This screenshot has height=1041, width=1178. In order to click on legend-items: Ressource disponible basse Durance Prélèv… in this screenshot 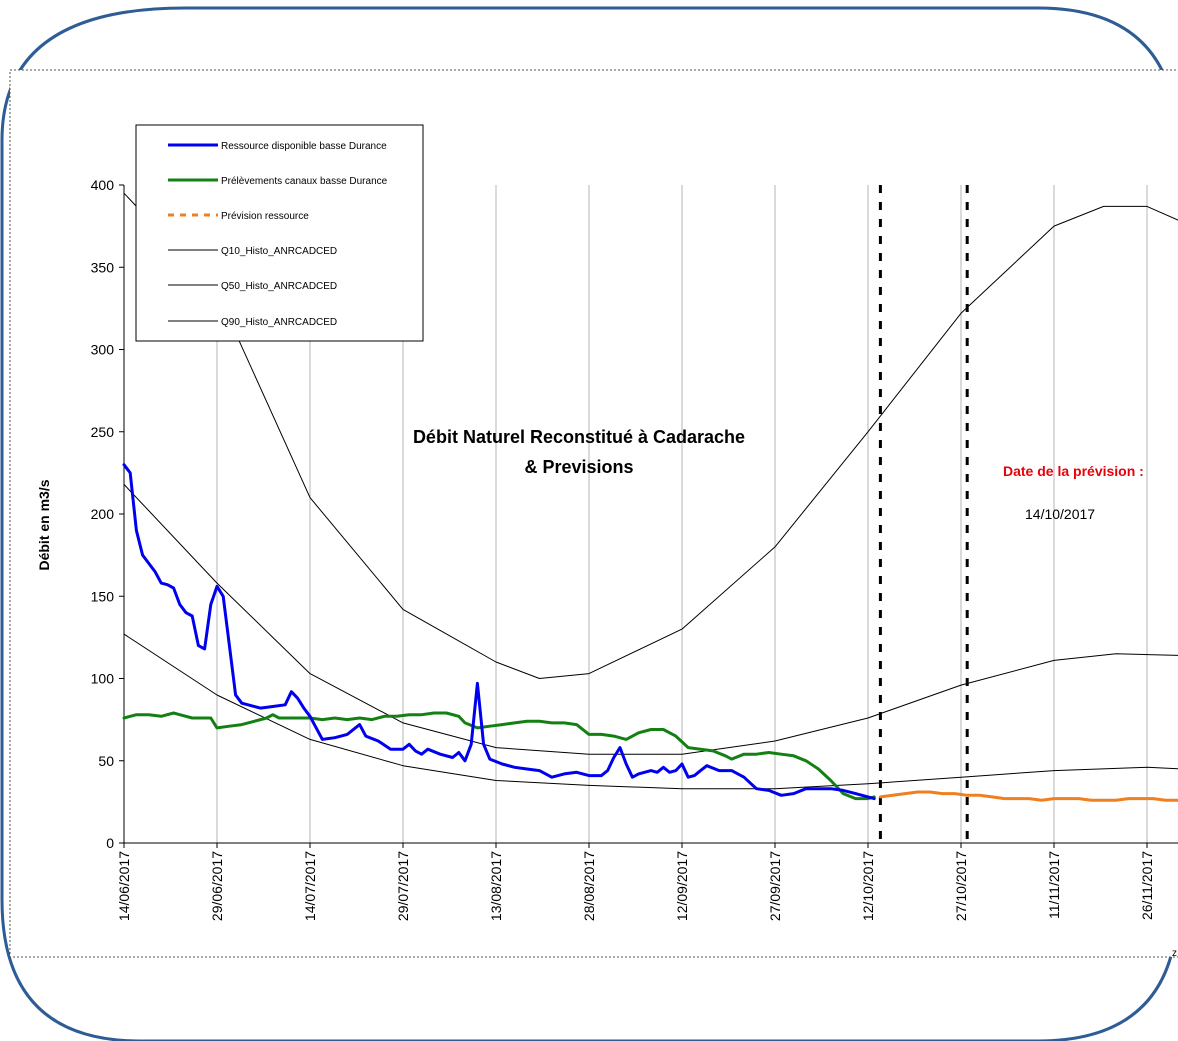, I will do `click(278, 234)`.